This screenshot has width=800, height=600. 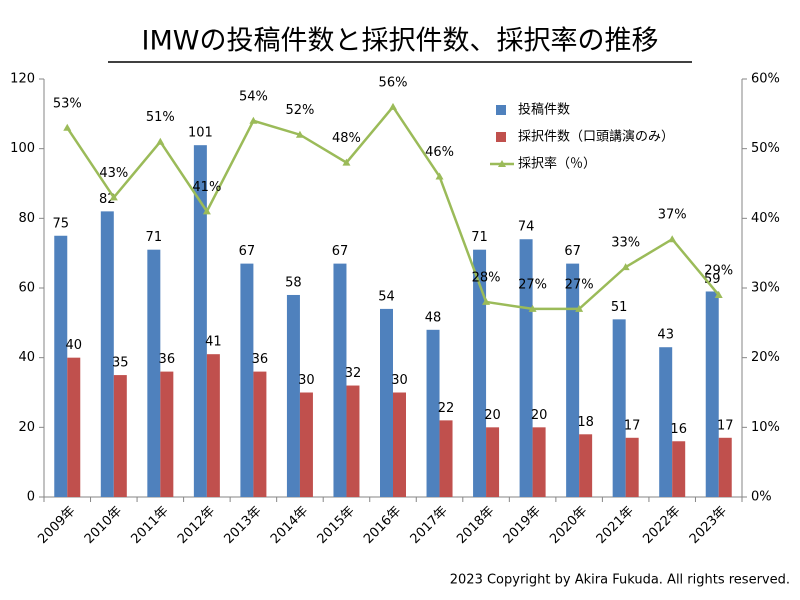 What do you see at coordinates (299, 110) in the screenshot?
I see `line-value-label: 52%` at bounding box center [299, 110].